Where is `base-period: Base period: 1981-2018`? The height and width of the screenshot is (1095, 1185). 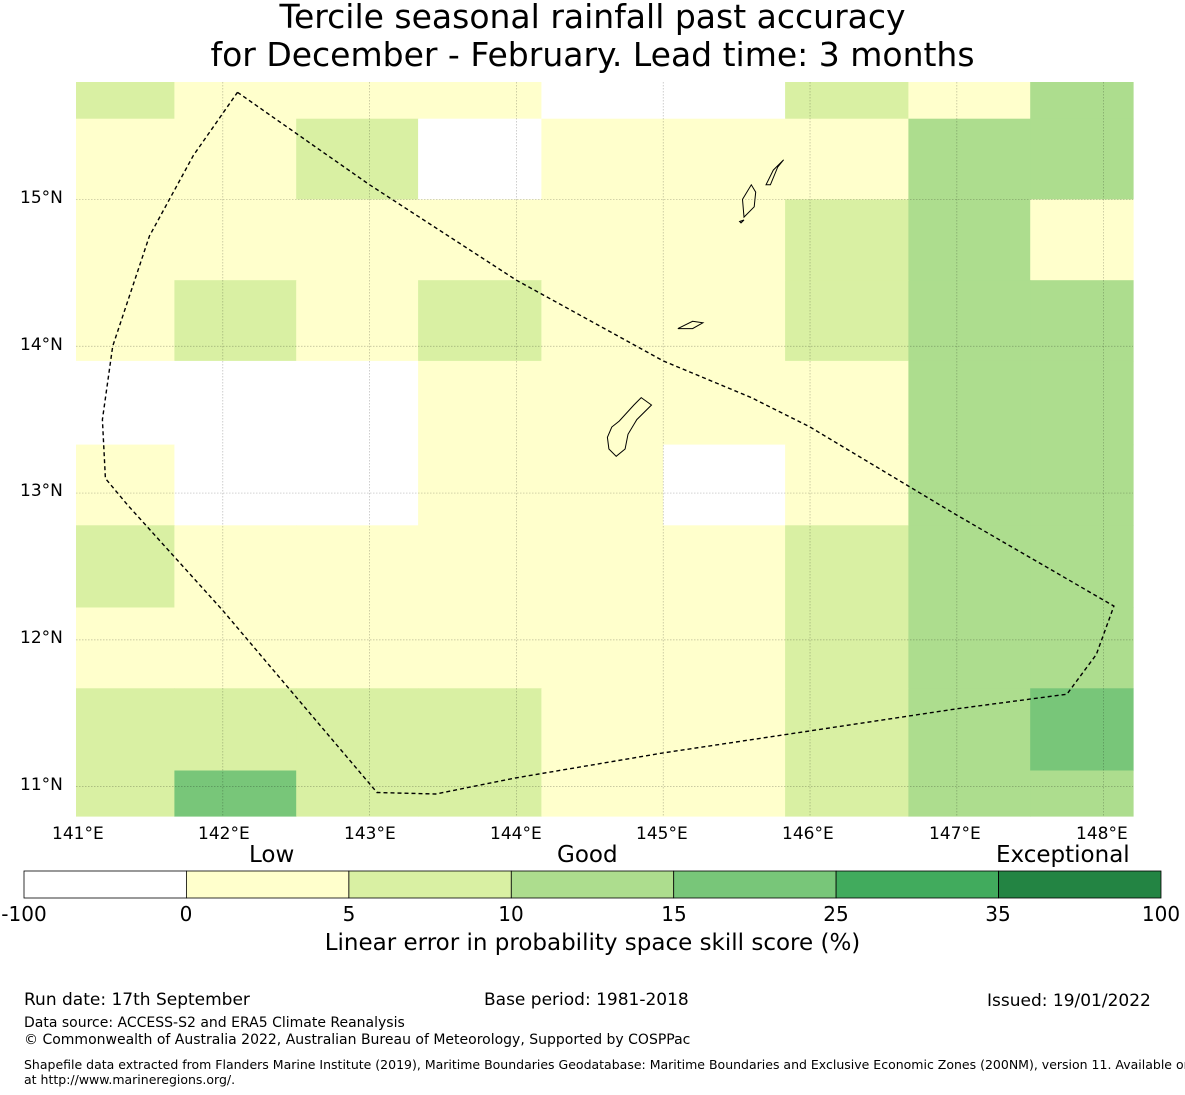
base-period: Base period: 1981-2018 is located at coordinates (586, 1000).